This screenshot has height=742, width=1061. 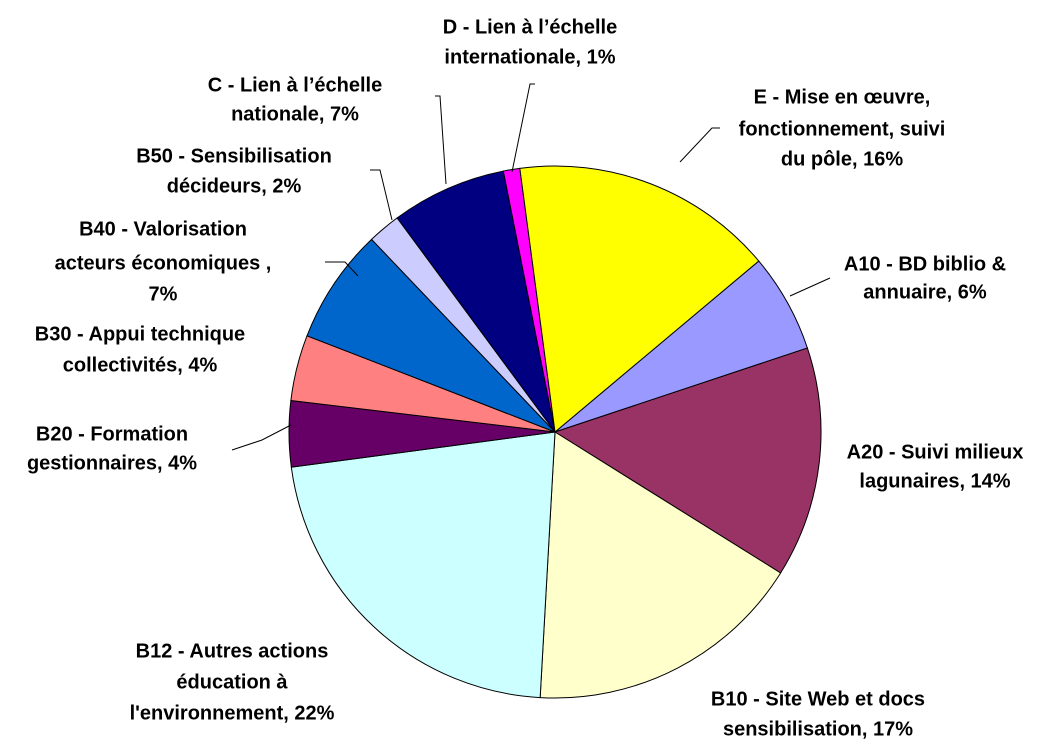 I want to click on data-label: nationale, 7%, so click(x=295, y=114).